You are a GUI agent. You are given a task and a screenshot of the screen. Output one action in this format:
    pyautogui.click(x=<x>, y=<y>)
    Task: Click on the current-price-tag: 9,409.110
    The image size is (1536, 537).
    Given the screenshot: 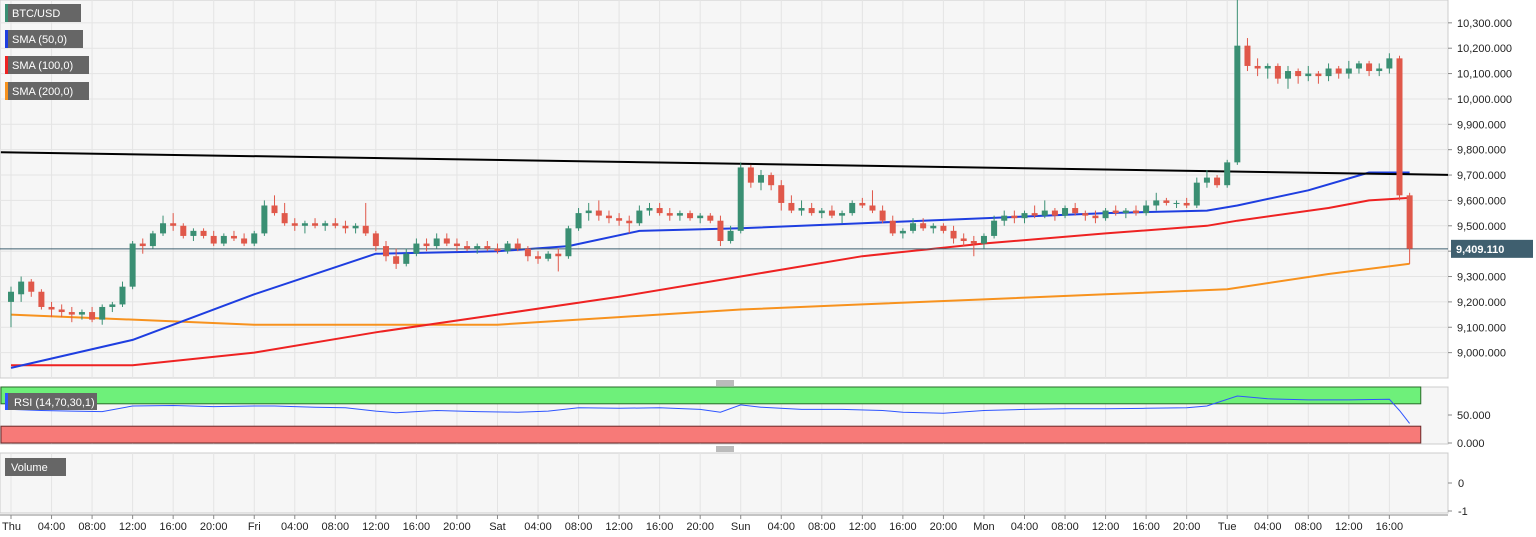 What is the action you would take?
    pyautogui.click(x=1492, y=248)
    